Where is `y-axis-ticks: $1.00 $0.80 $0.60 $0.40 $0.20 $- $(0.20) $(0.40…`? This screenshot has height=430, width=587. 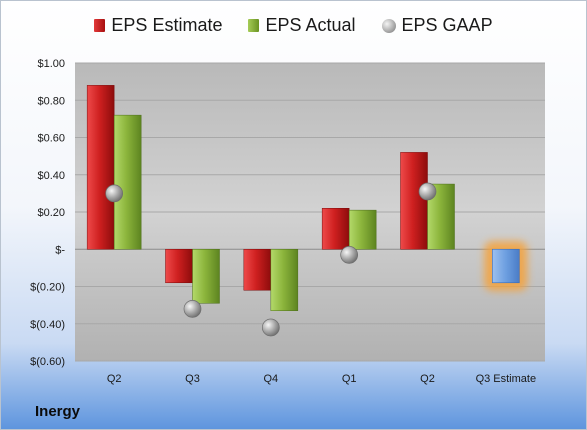 y-axis-ticks: $1.00 $0.80 $0.60 $0.40 $0.20 $- $(0.20) $(0.40… is located at coordinates (47, 213).